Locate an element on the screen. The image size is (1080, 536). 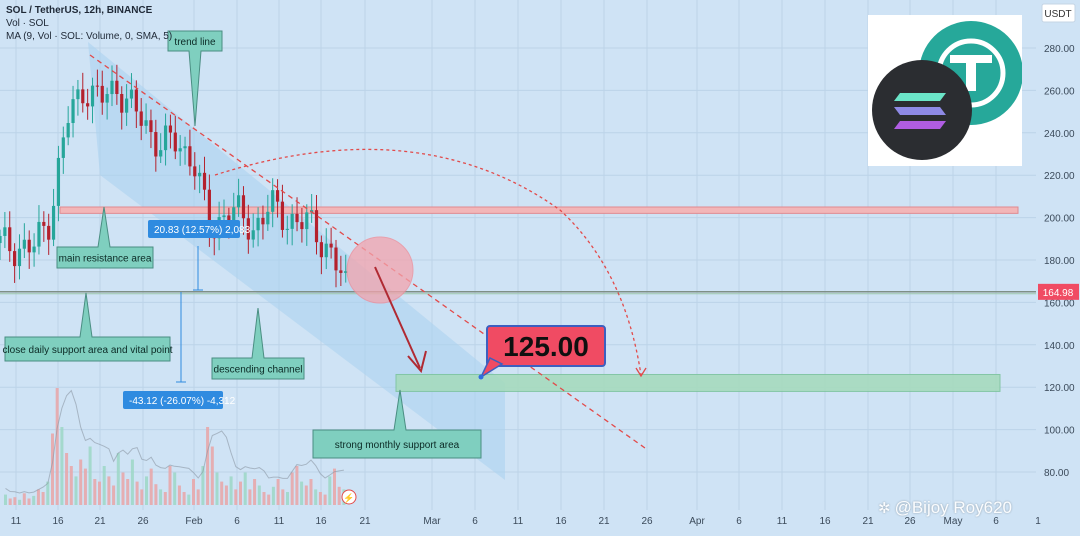
annotation-monthly-support-text: strong monthly support area is located at coordinates (397, 445).